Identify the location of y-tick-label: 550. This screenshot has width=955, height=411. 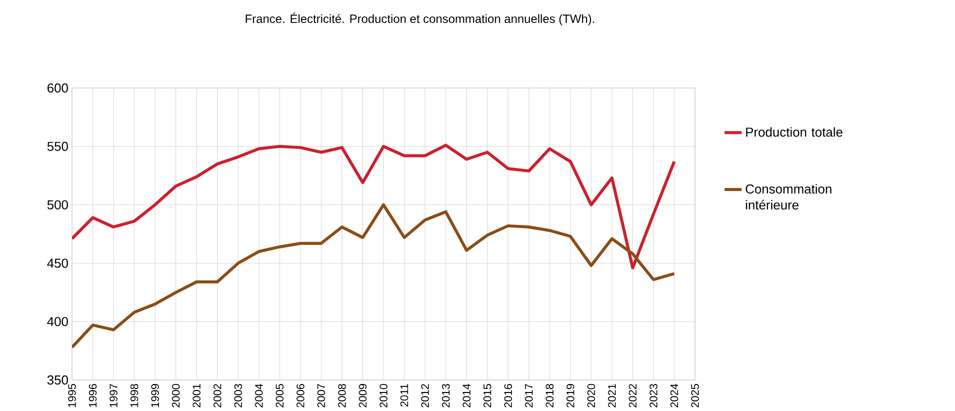
(57, 146).